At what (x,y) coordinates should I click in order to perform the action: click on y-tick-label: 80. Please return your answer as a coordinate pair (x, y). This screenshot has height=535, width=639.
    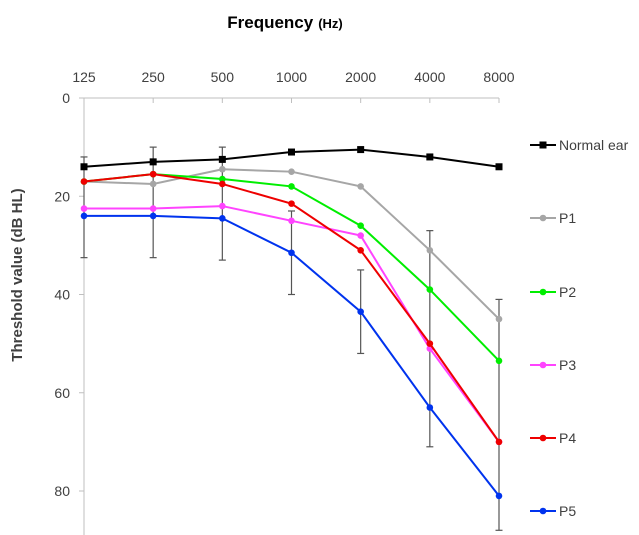
    Looking at the image, I should click on (62, 491).